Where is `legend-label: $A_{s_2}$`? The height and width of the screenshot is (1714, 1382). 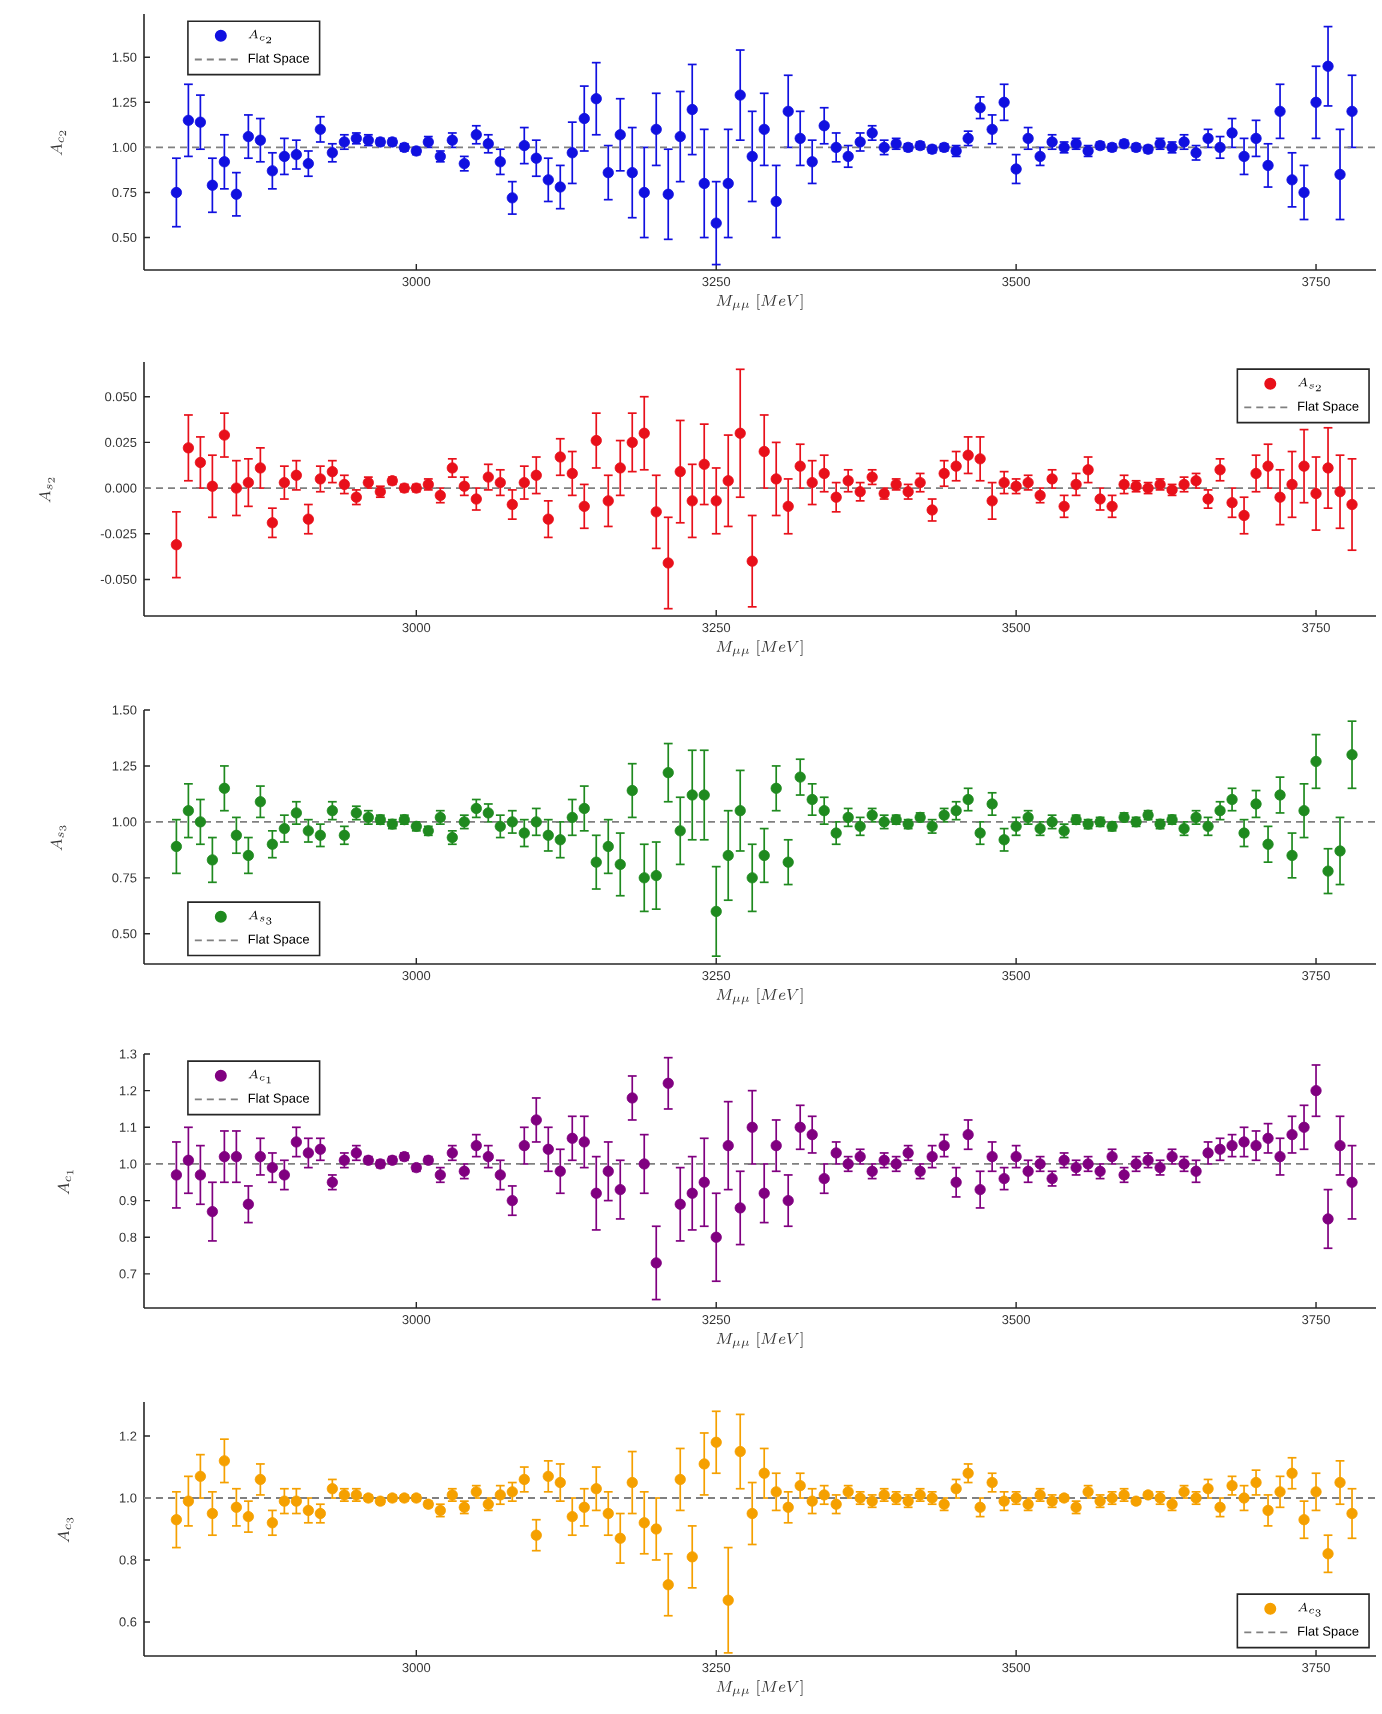 legend-label: $A_{s_2}$ is located at coordinates (1309, 384).